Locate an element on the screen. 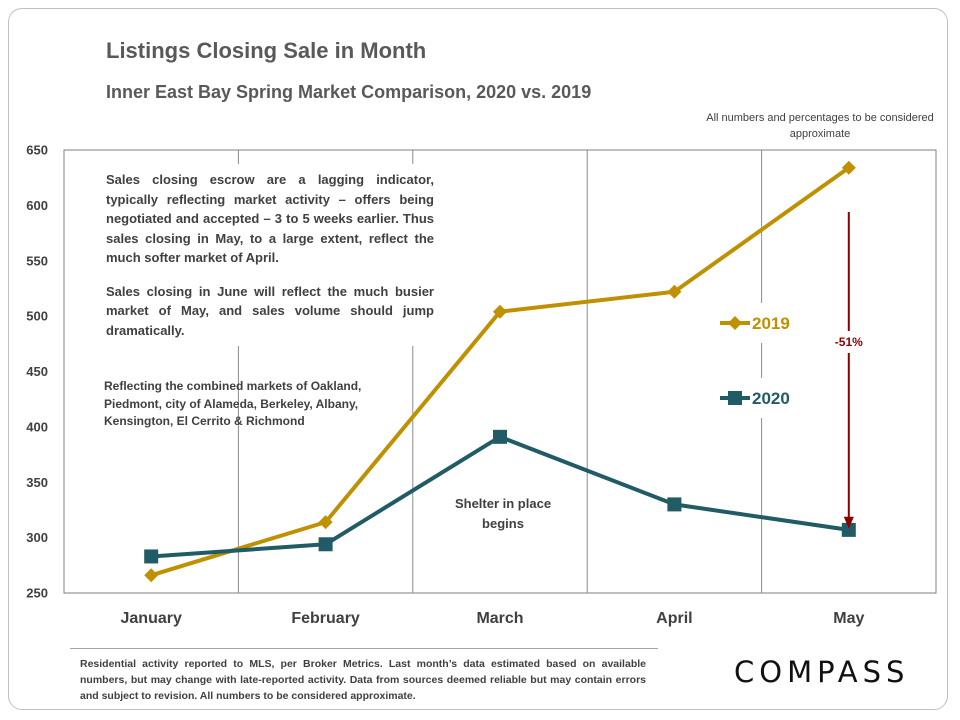  x-tick-label: February is located at coordinates (325, 618).